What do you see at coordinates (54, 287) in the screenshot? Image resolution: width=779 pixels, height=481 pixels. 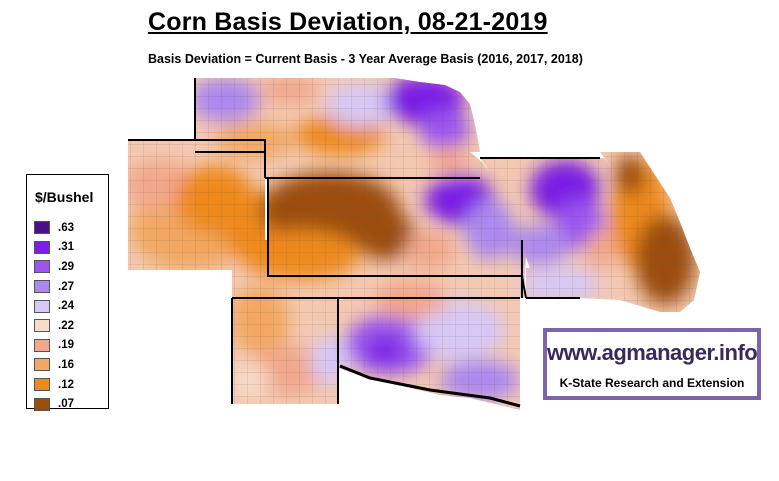 I see `legend-item: .27` at bounding box center [54, 287].